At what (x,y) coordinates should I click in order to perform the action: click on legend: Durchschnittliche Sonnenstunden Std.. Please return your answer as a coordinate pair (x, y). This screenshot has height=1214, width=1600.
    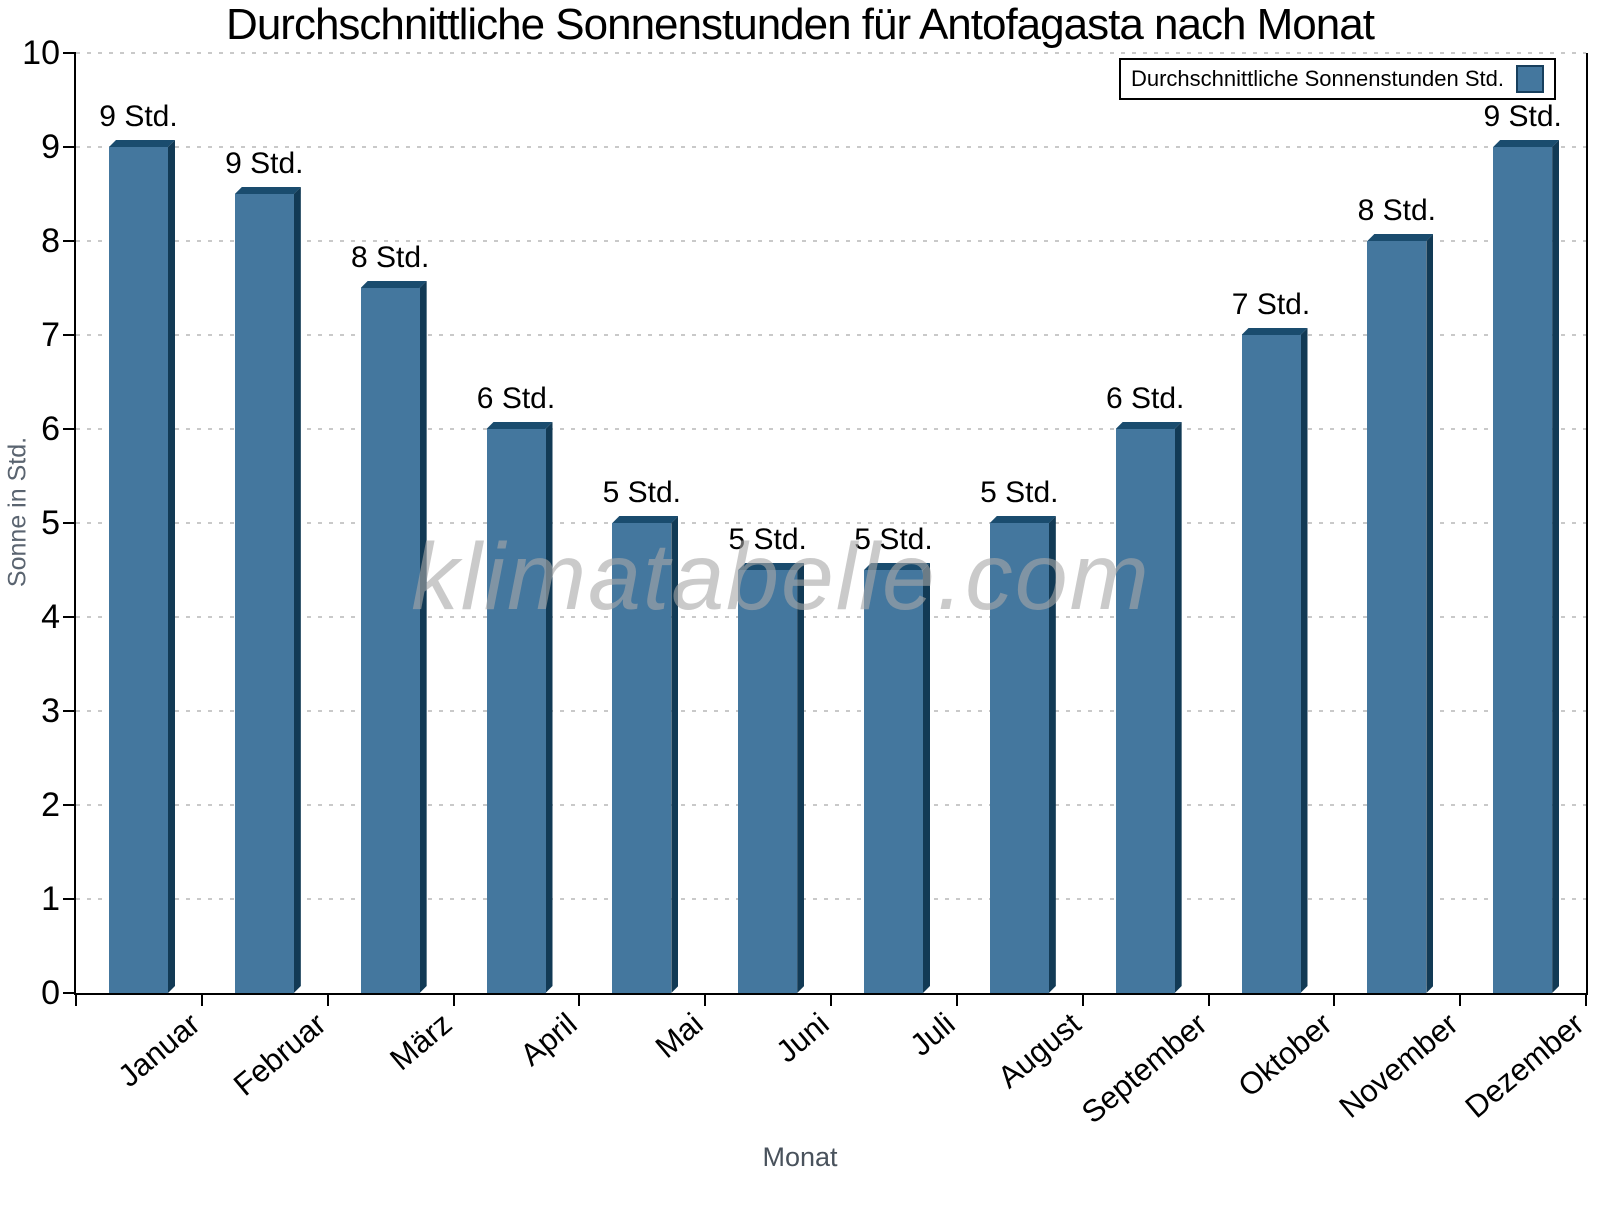
    Looking at the image, I should click on (1337, 79).